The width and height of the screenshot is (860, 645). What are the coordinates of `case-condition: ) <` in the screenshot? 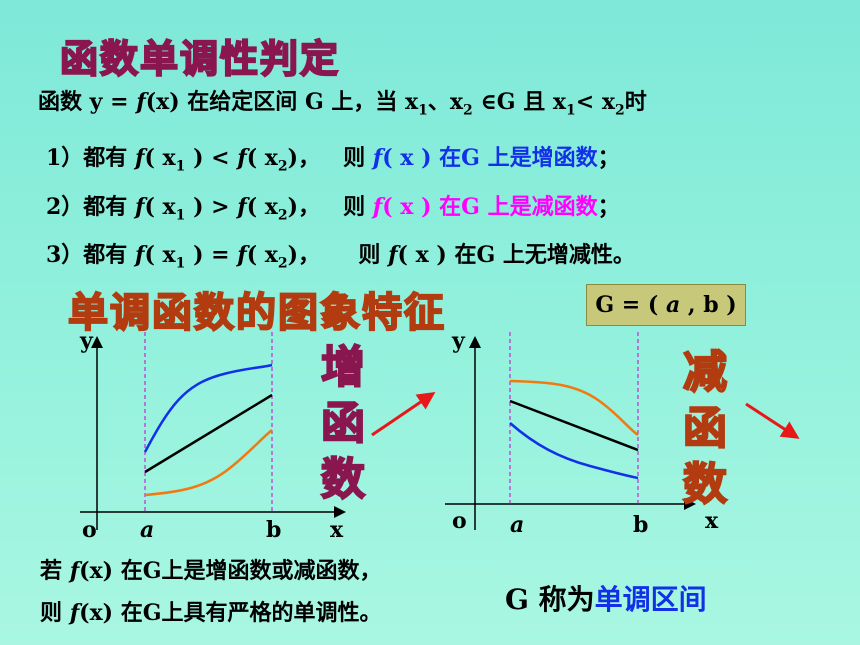 It's located at (211, 158).